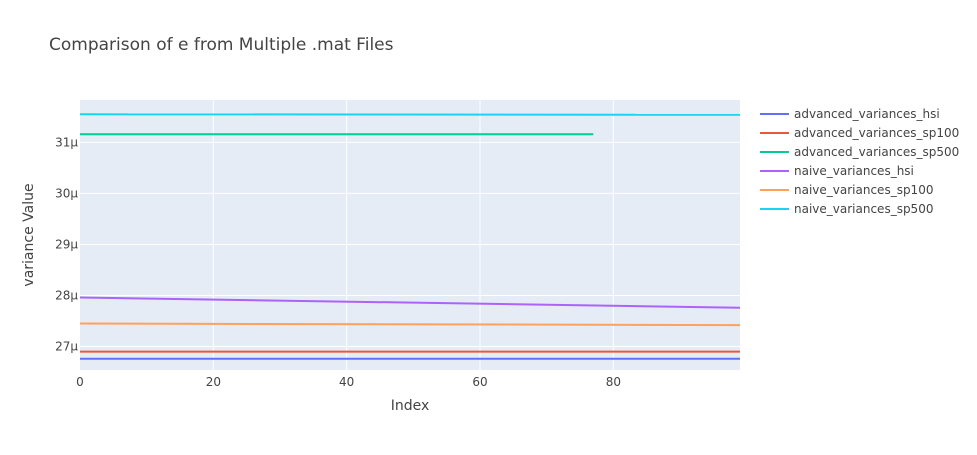 This screenshot has height=455, width=977. What do you see at coordinates (66, 193) in the screenshot?
I see `y-tick-label: 30μ` at bounding box center [66, 193].